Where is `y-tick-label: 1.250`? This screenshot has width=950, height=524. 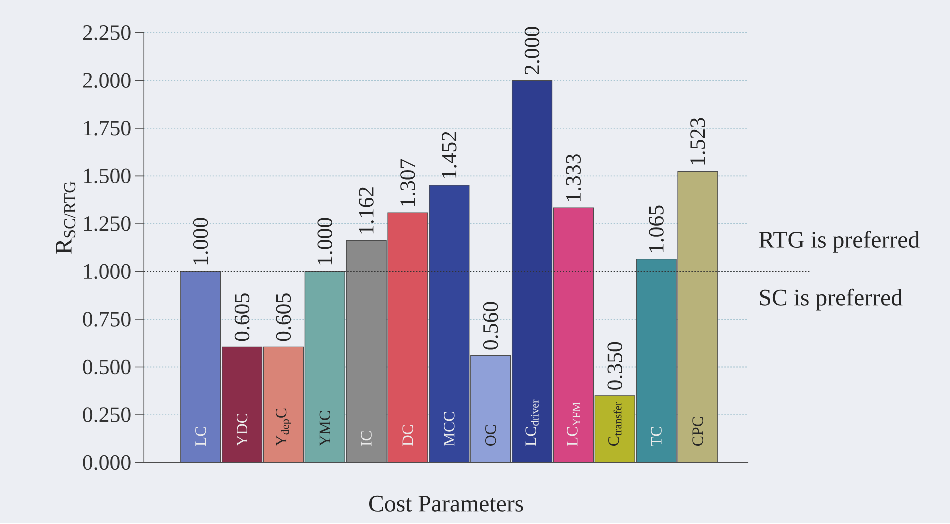
y-tick-label: 1.250 is located at coordinates (107, 224).